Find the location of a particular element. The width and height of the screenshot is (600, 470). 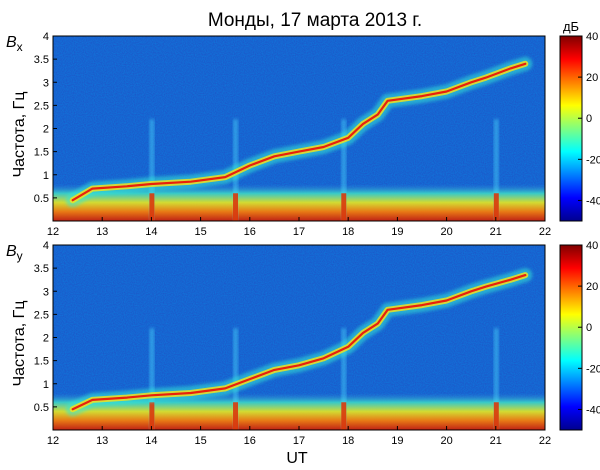

x-axis-label: UT is located at coordinates (297, 458).